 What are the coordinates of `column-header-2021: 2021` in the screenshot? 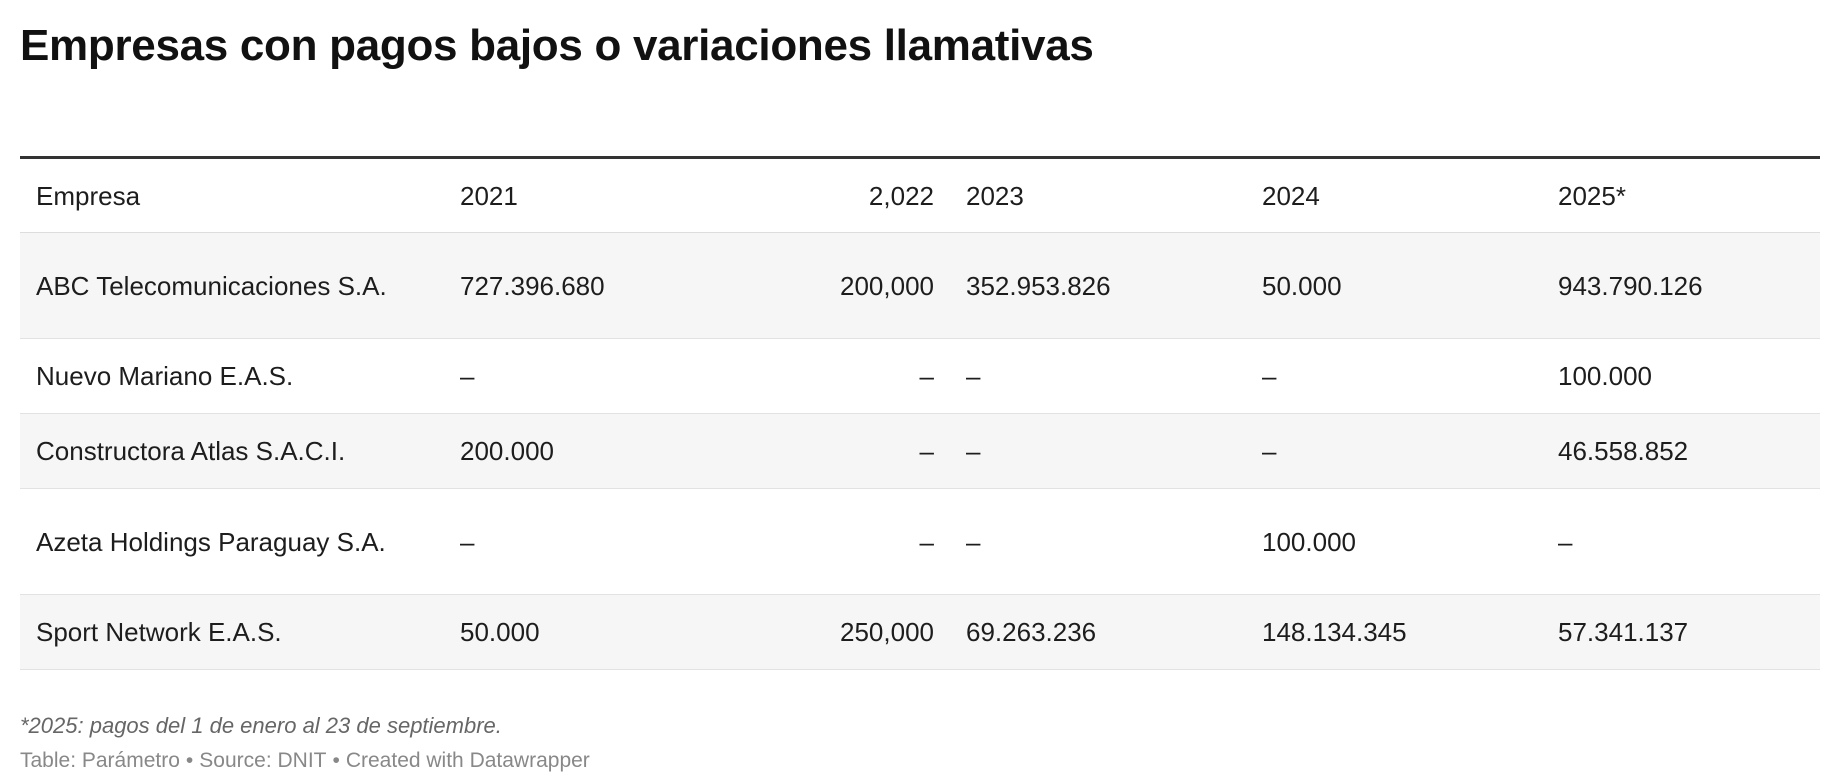 It's located at (514, 195).